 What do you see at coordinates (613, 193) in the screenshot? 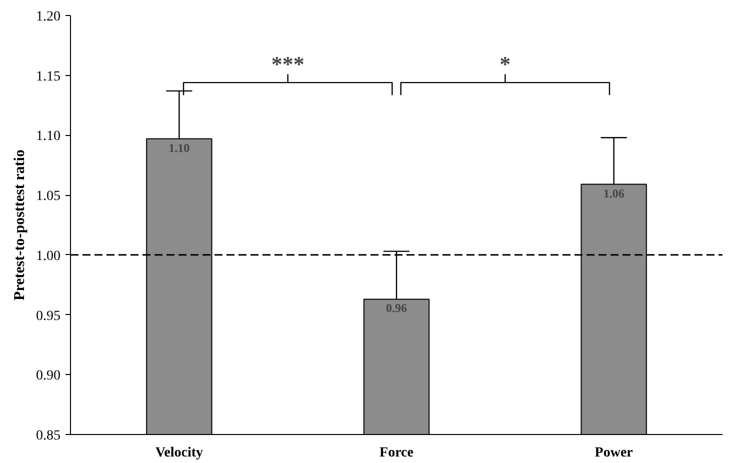
I see `data-label: 1.06` at bounding box center [613, 193].